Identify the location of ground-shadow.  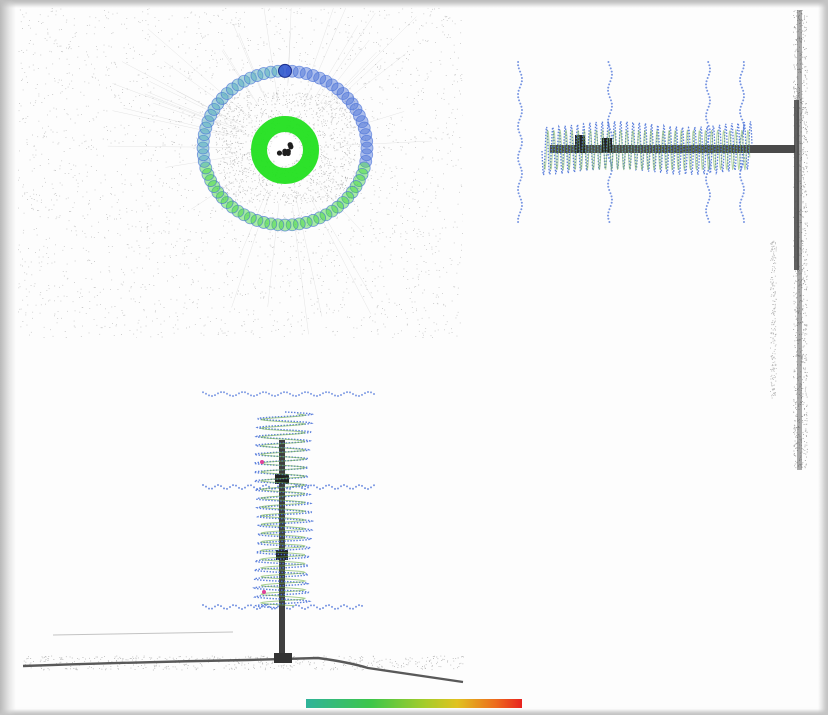
(143, 633).